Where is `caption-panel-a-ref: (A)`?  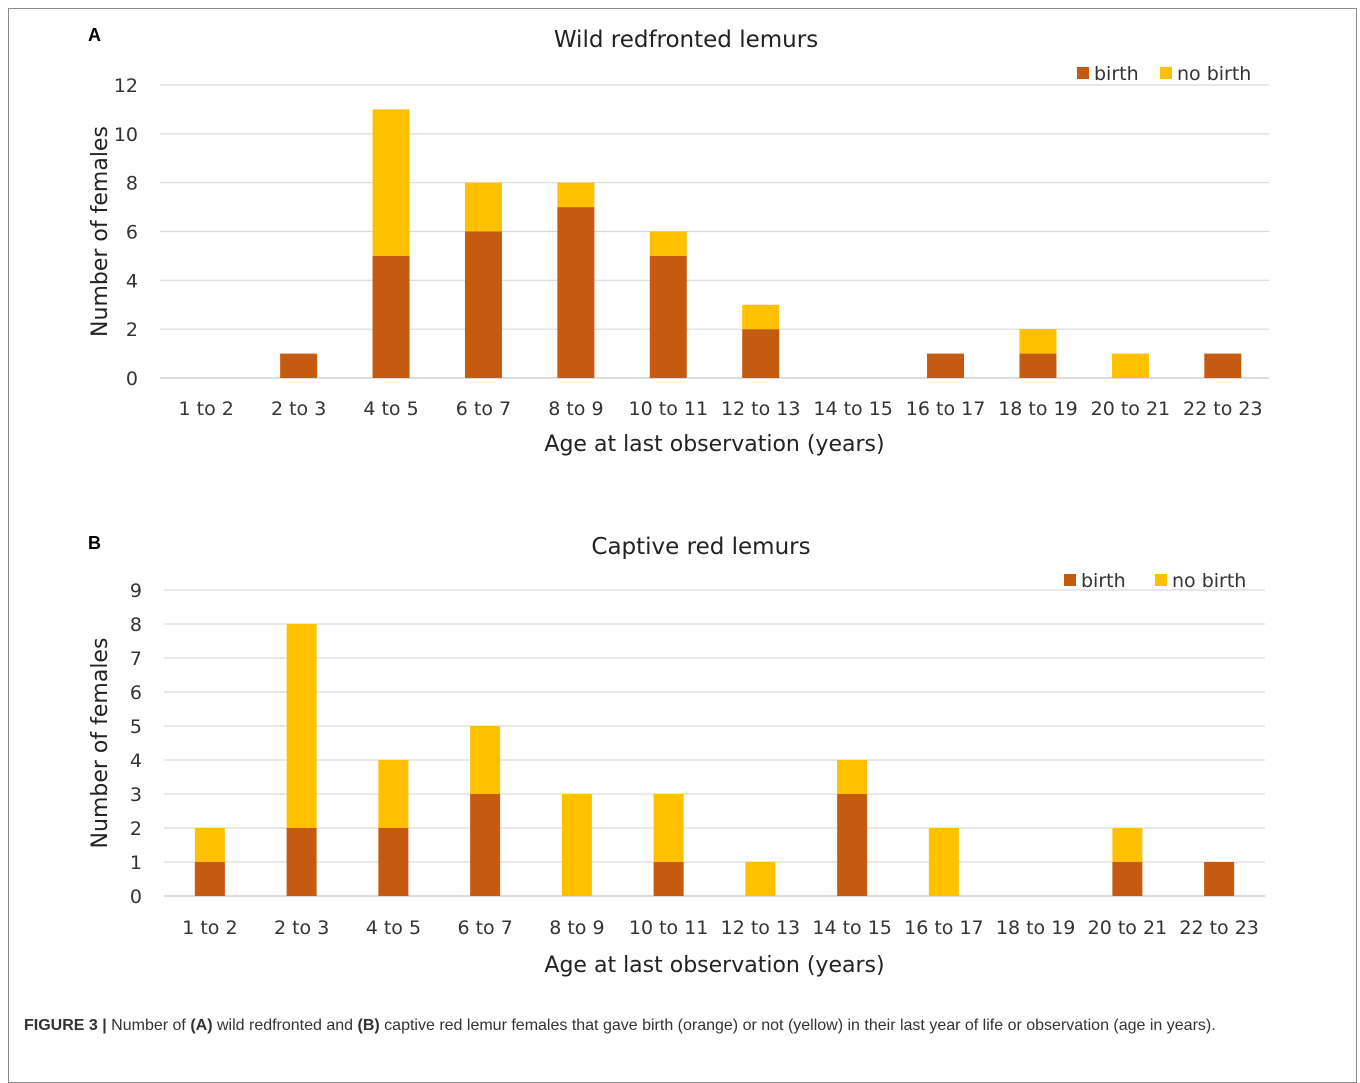
caption-panel-a-ref: (A) is located at coordinates (201, 1025).